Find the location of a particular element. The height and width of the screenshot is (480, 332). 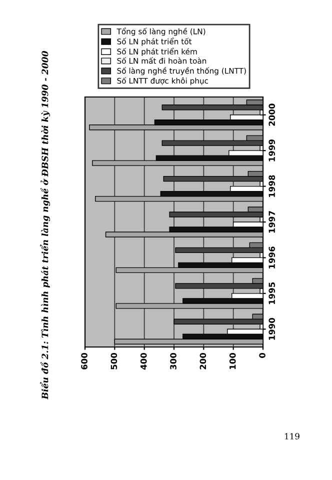

y-tick-label: 2000 is located at coordinates (272, 115).